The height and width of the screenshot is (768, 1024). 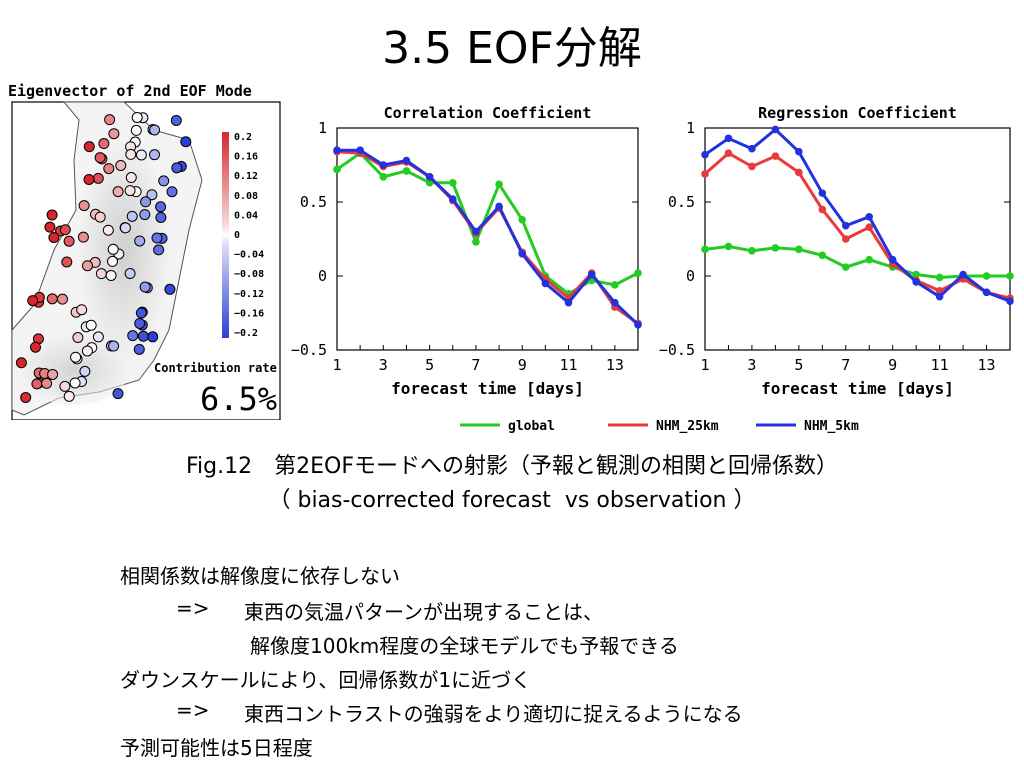 I want to click on body-arrow-1: =>, so click(x=193, y=608).